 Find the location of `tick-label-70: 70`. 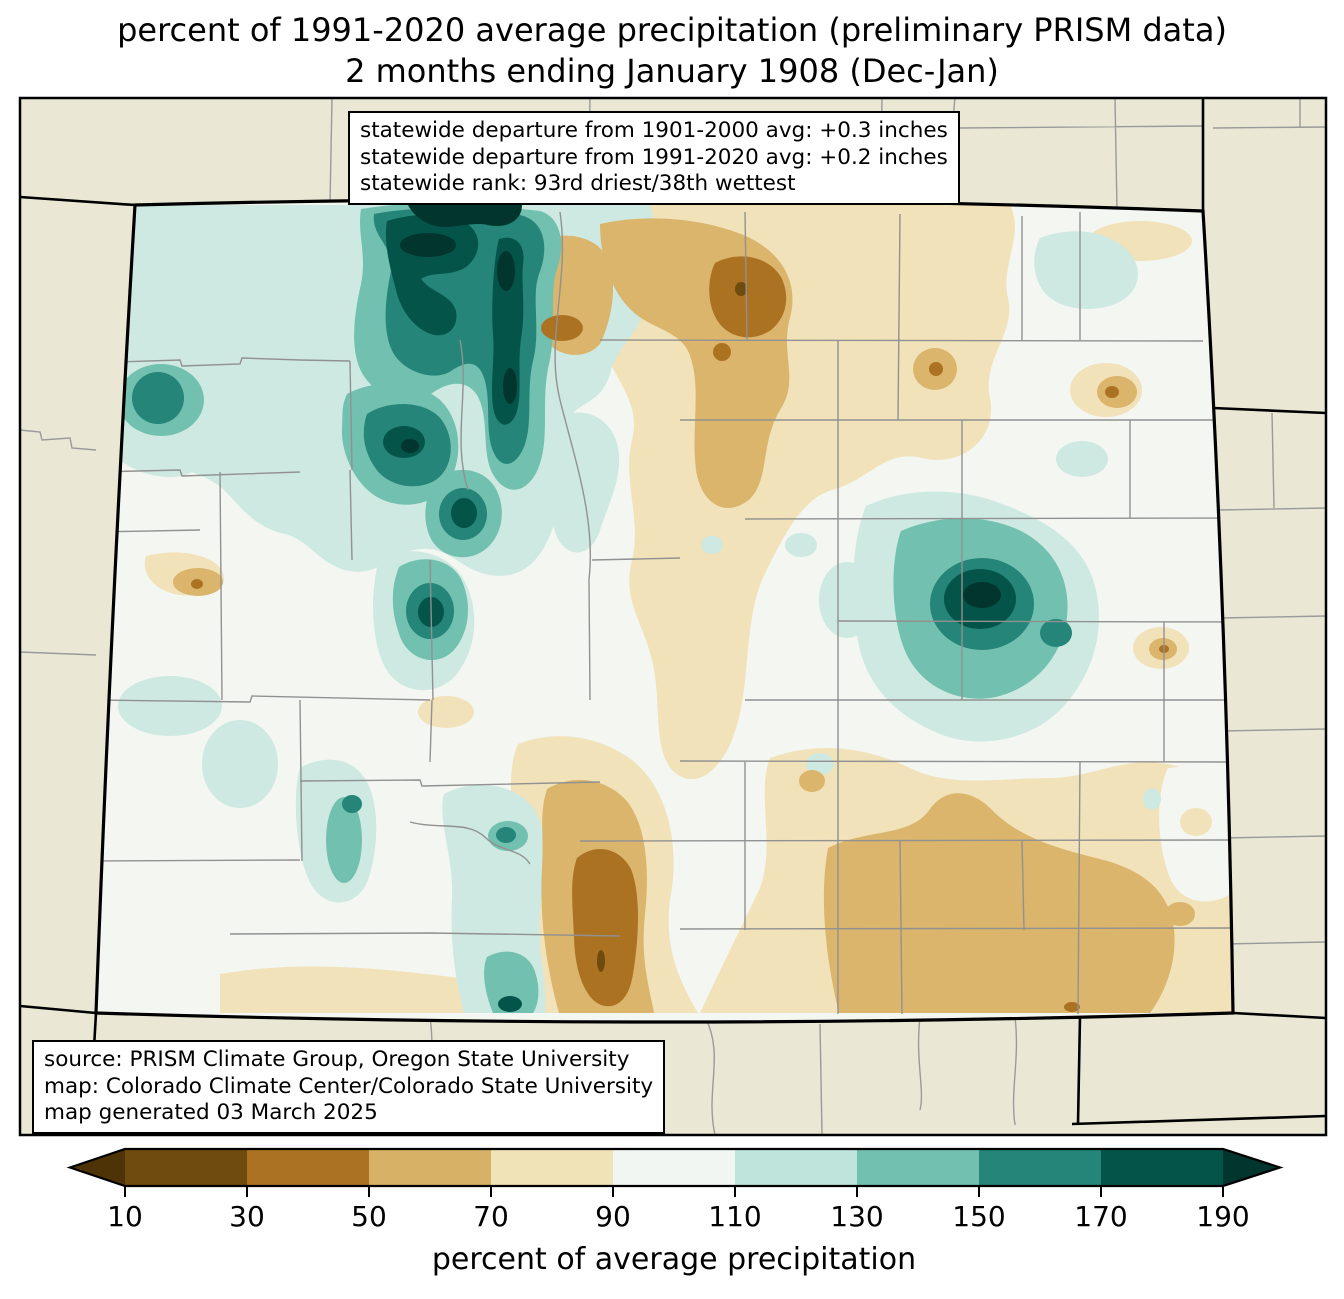

tick-label-70: 70 is located at coordinates (491, 1216).